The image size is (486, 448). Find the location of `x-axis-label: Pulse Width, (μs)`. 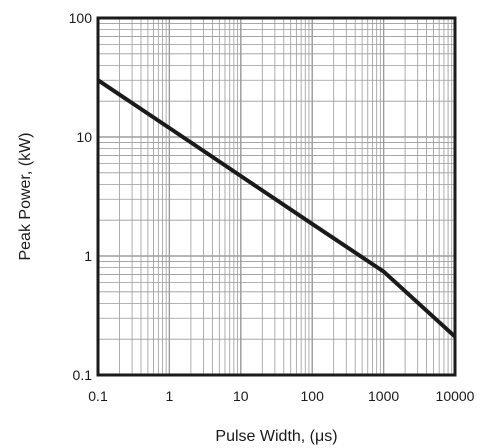

x-axis-label: Pulse Width, (μs) is located at coordinates (276, 436).